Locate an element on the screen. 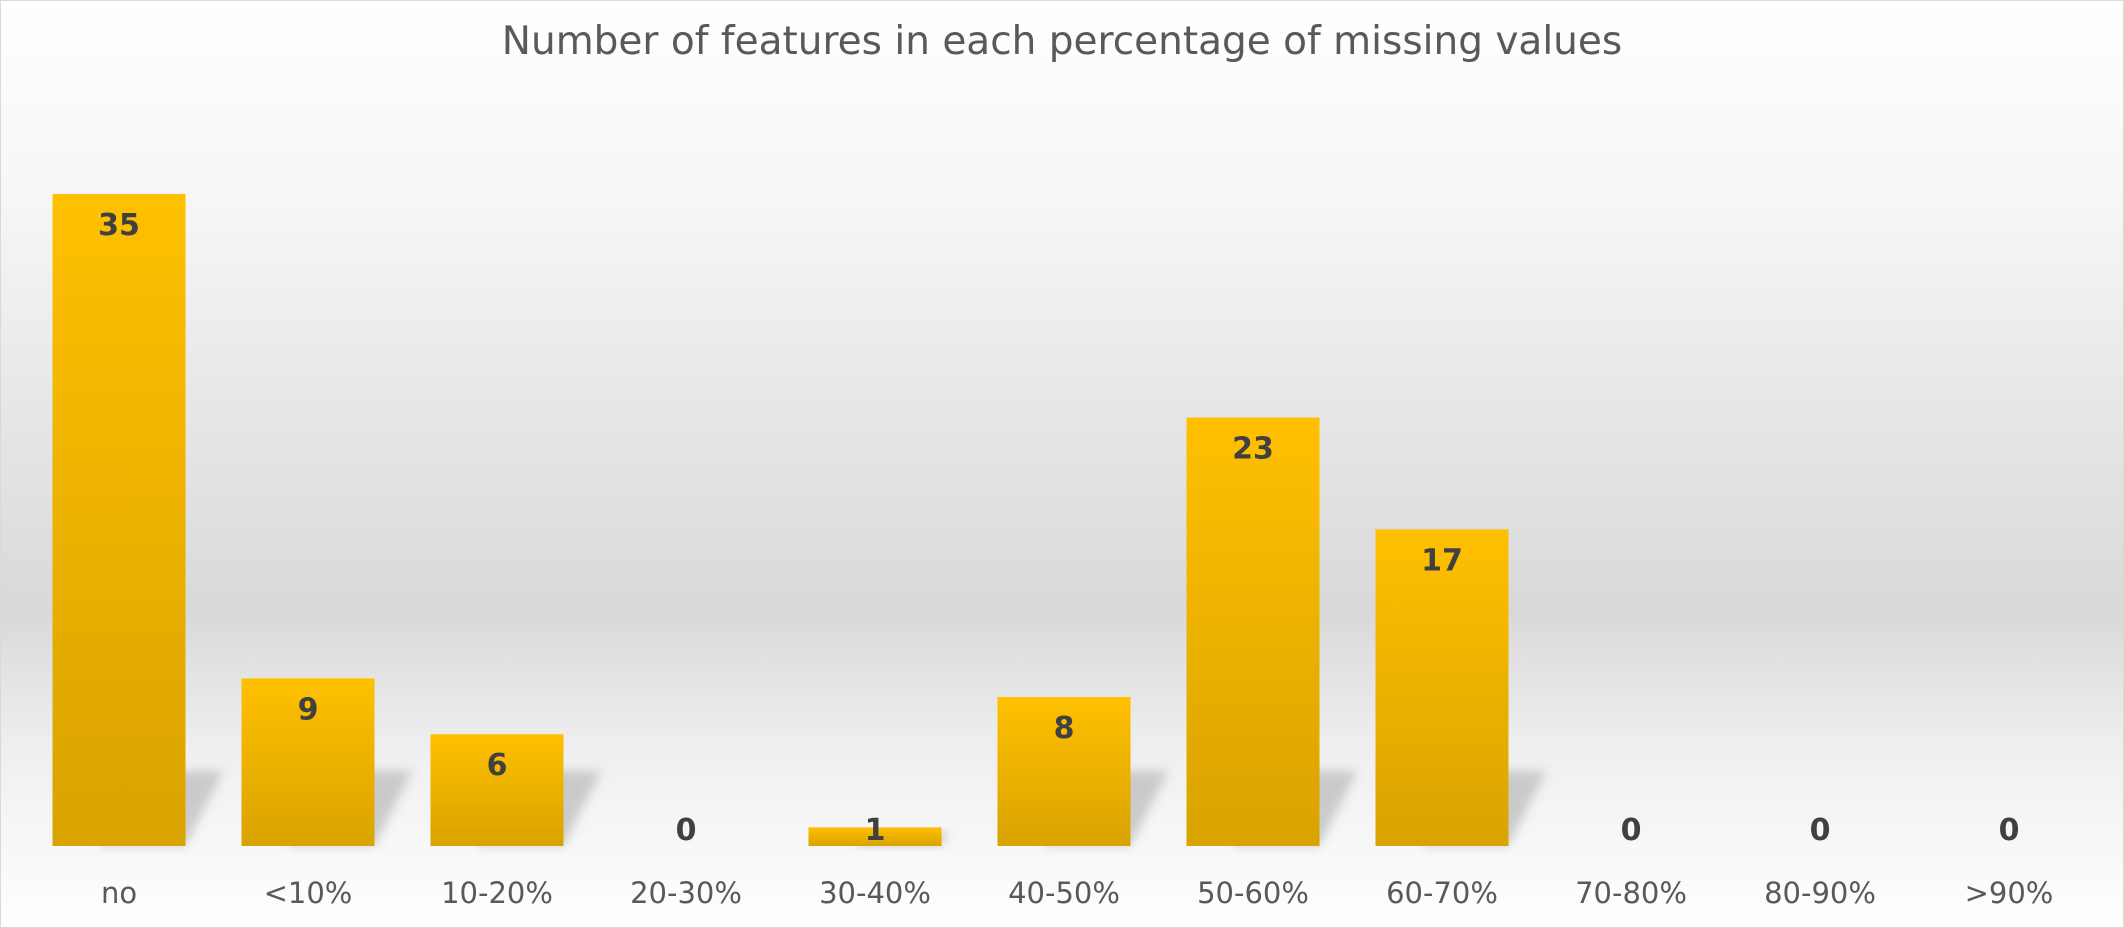 Image resolution: width=2124 pixels, height=928 pixels. x-tick-label-10-20: 10-20% is located at coordinates (497, 893).